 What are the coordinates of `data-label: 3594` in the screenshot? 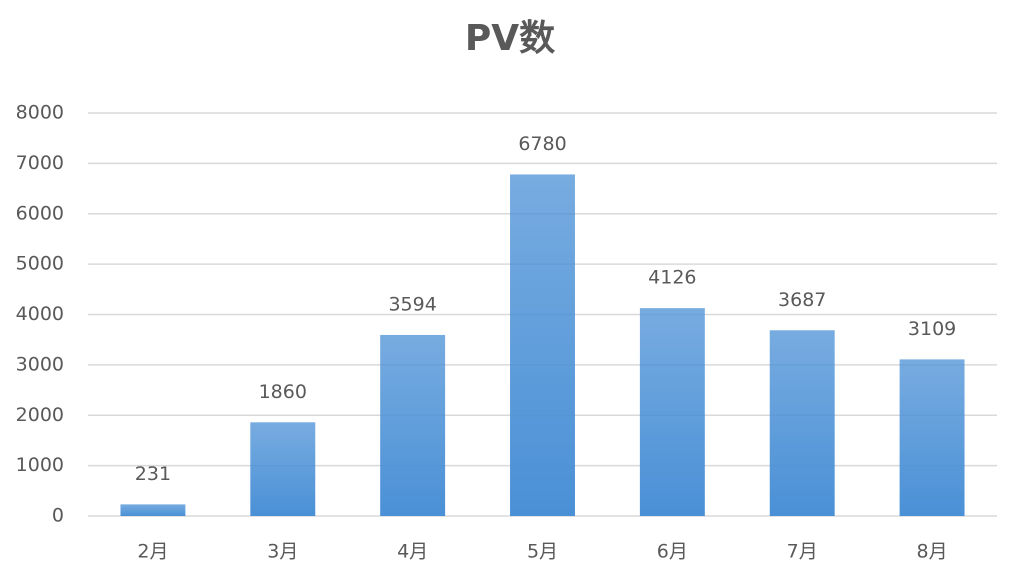 It's located at (412, 304).